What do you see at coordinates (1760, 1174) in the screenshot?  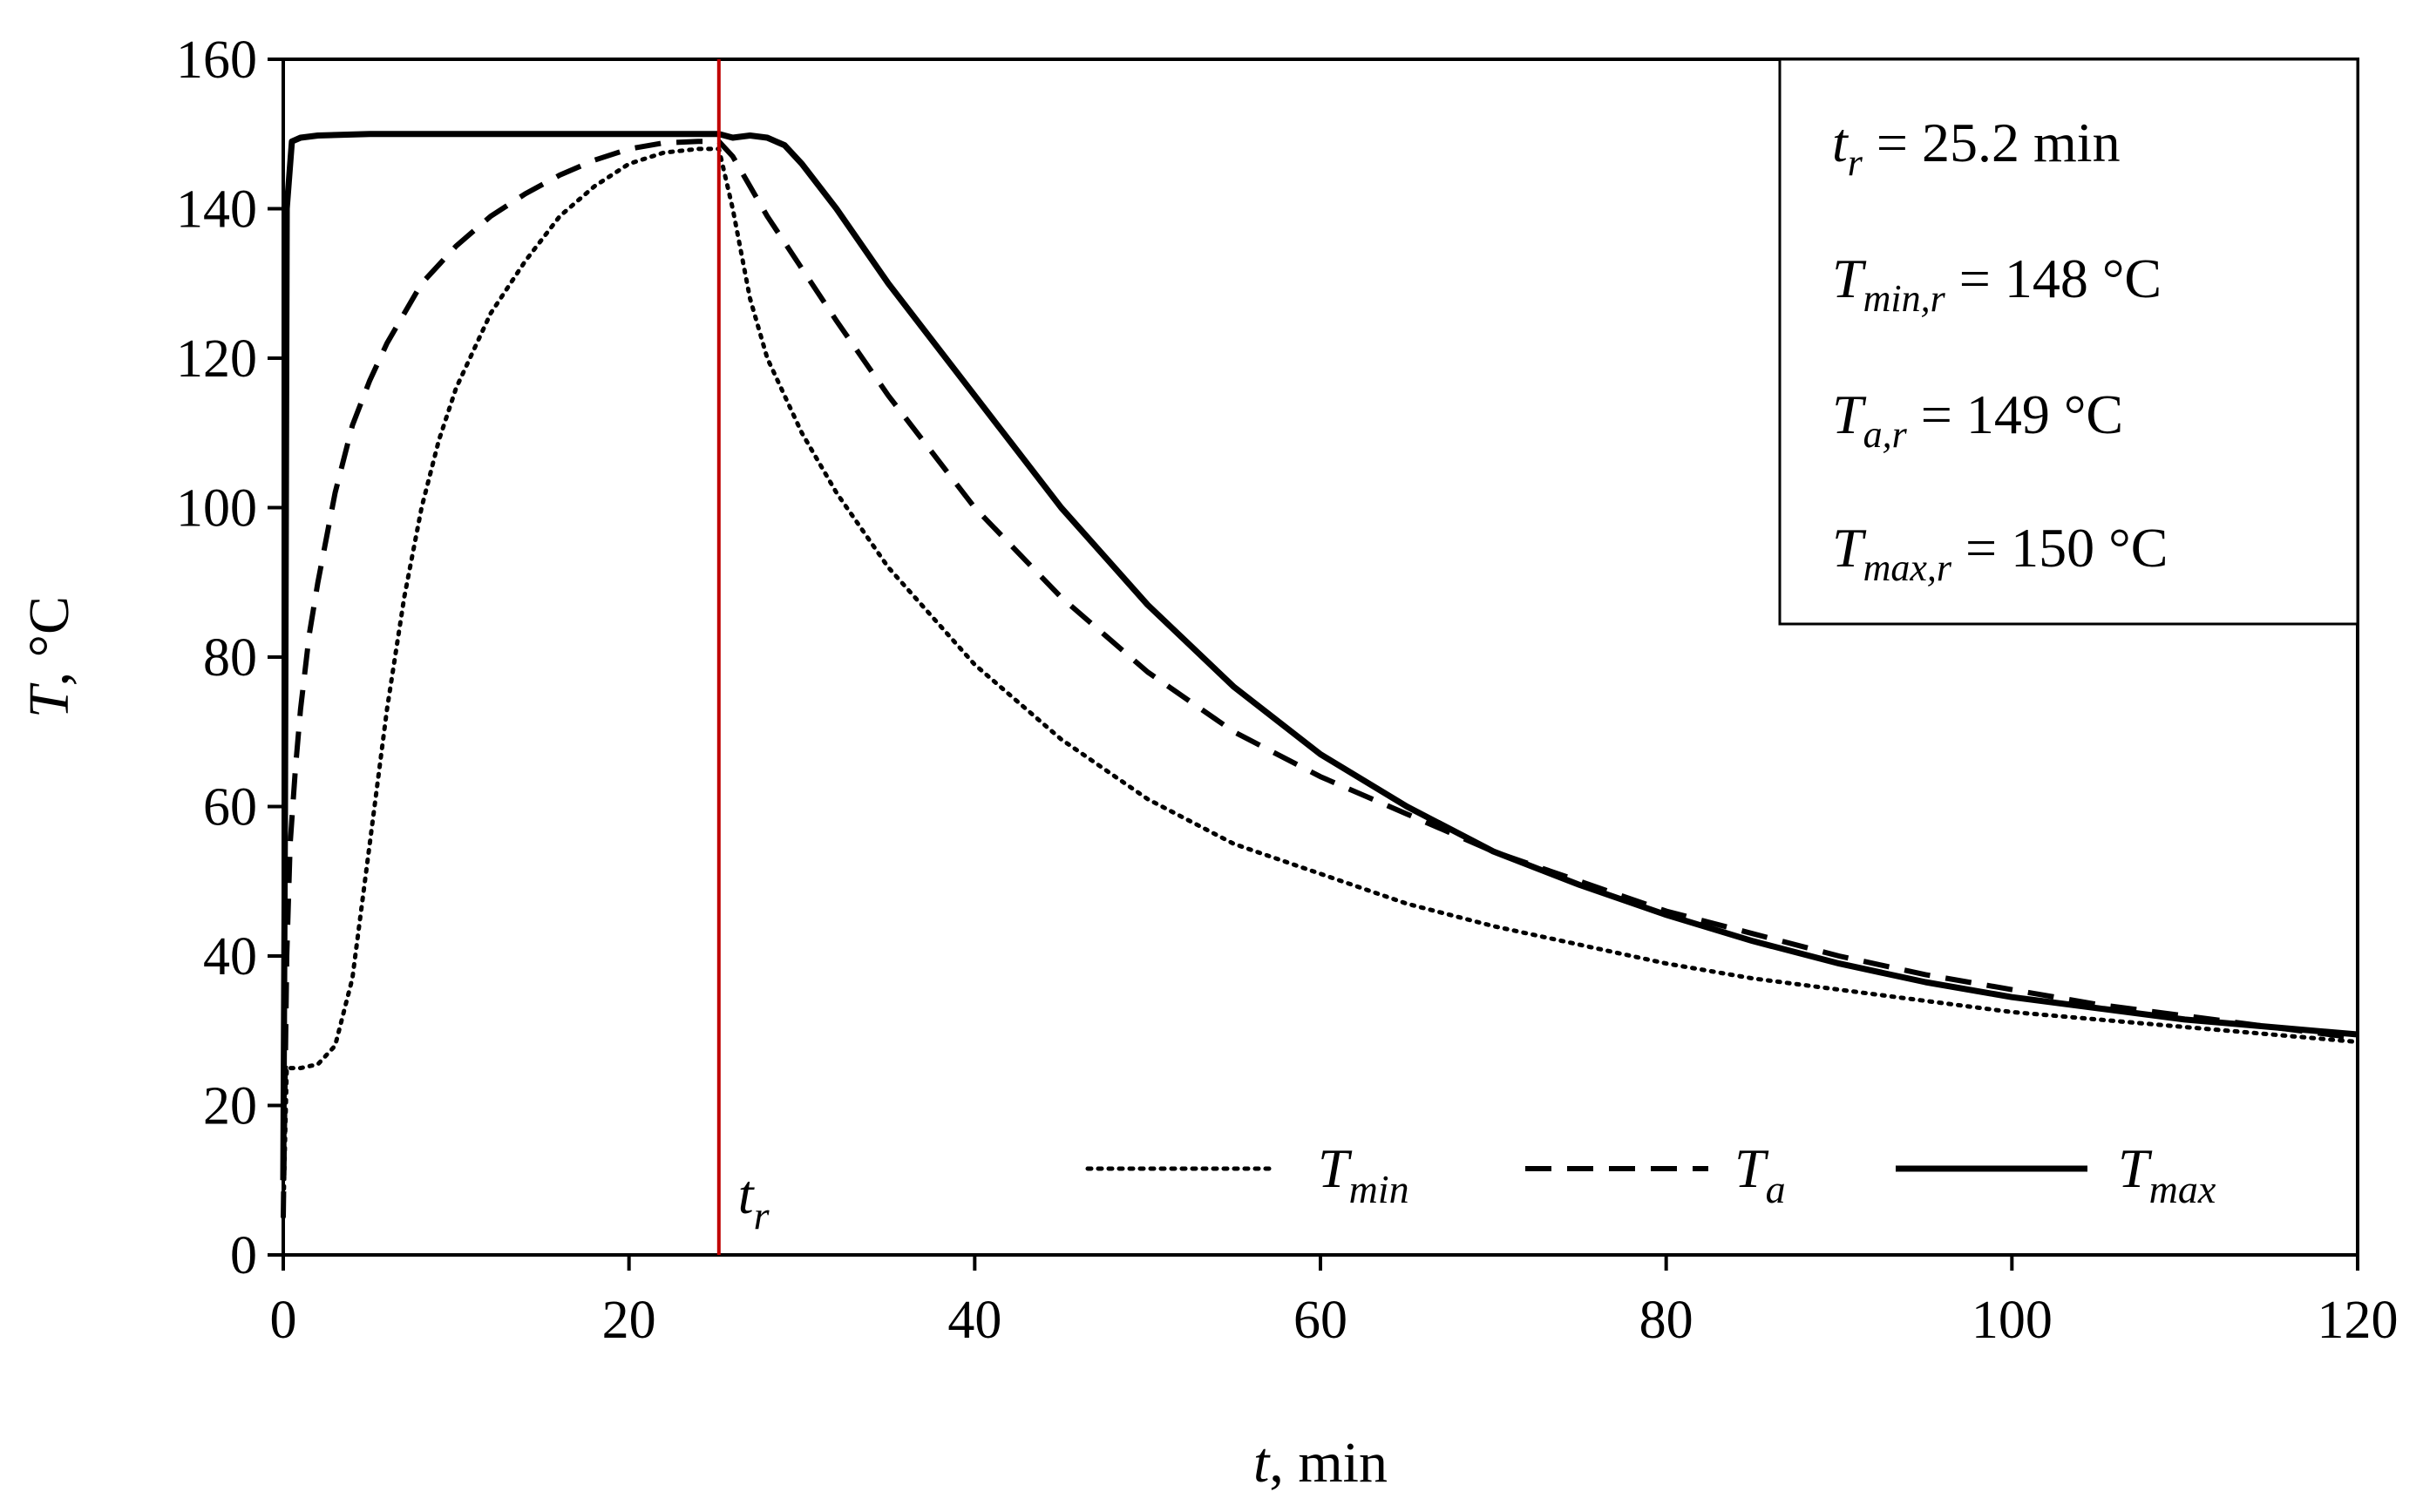 I see `legend-label-ta: Ta` at bounding box center [1760, 1174].